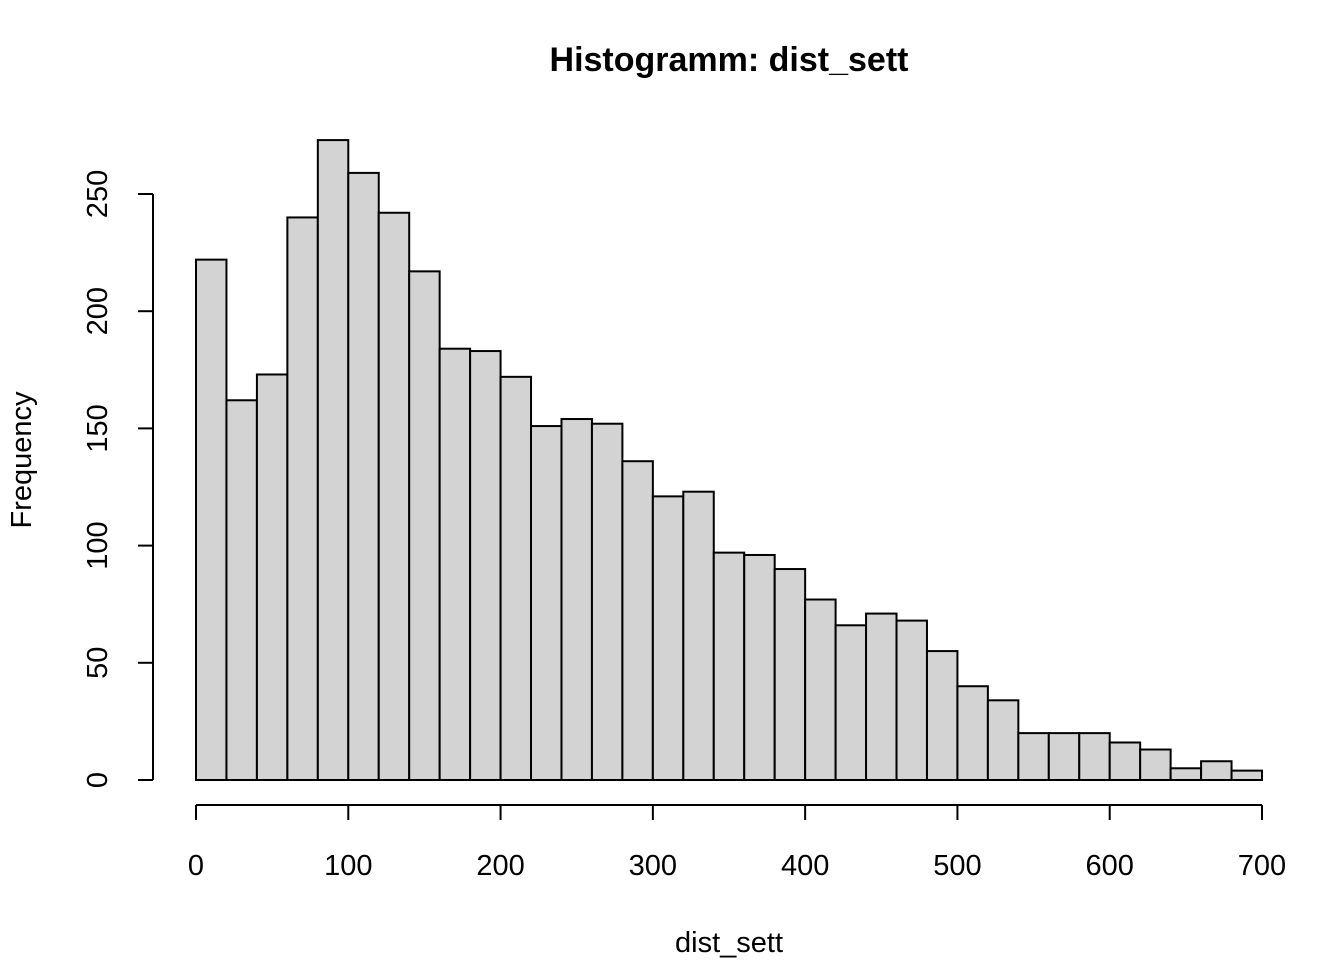 This screenshot has height=960, width=1344. I want to click on y-tick-label: 50, so click(98, 663).